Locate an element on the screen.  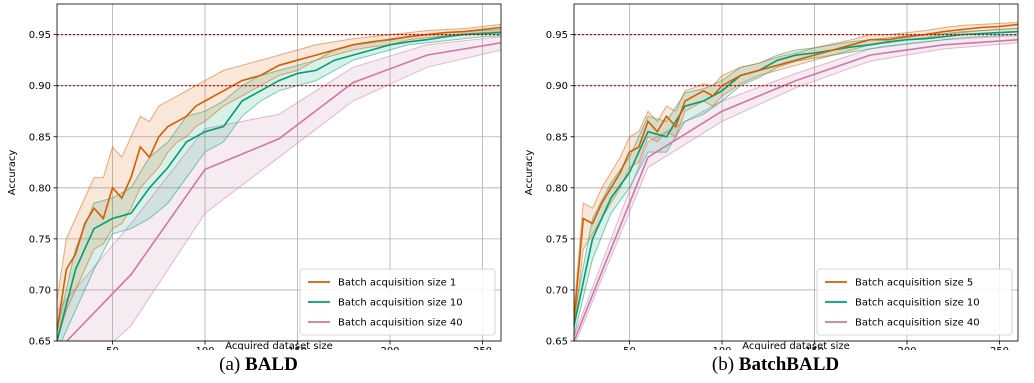
caption-bald: (a) BALD is located at coordinates (258, 365).